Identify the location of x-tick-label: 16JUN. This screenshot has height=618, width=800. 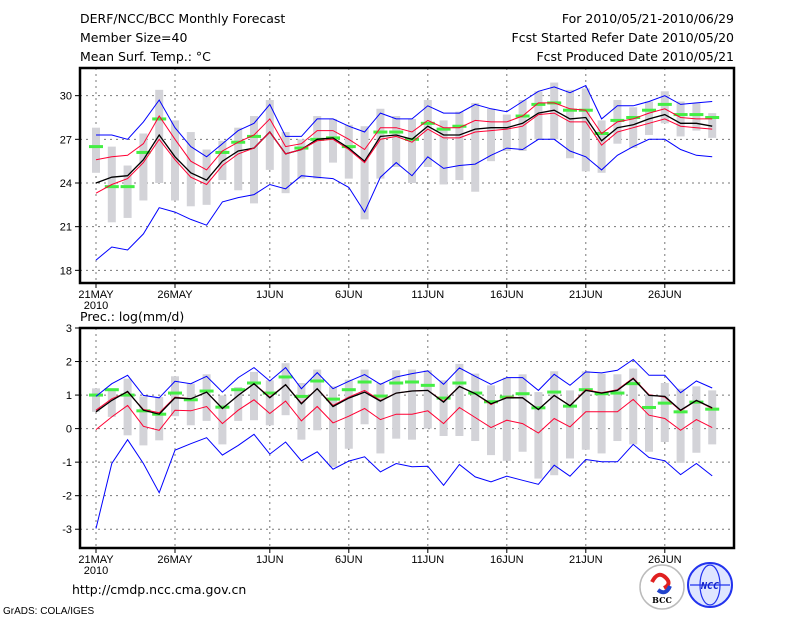
(507, 295).